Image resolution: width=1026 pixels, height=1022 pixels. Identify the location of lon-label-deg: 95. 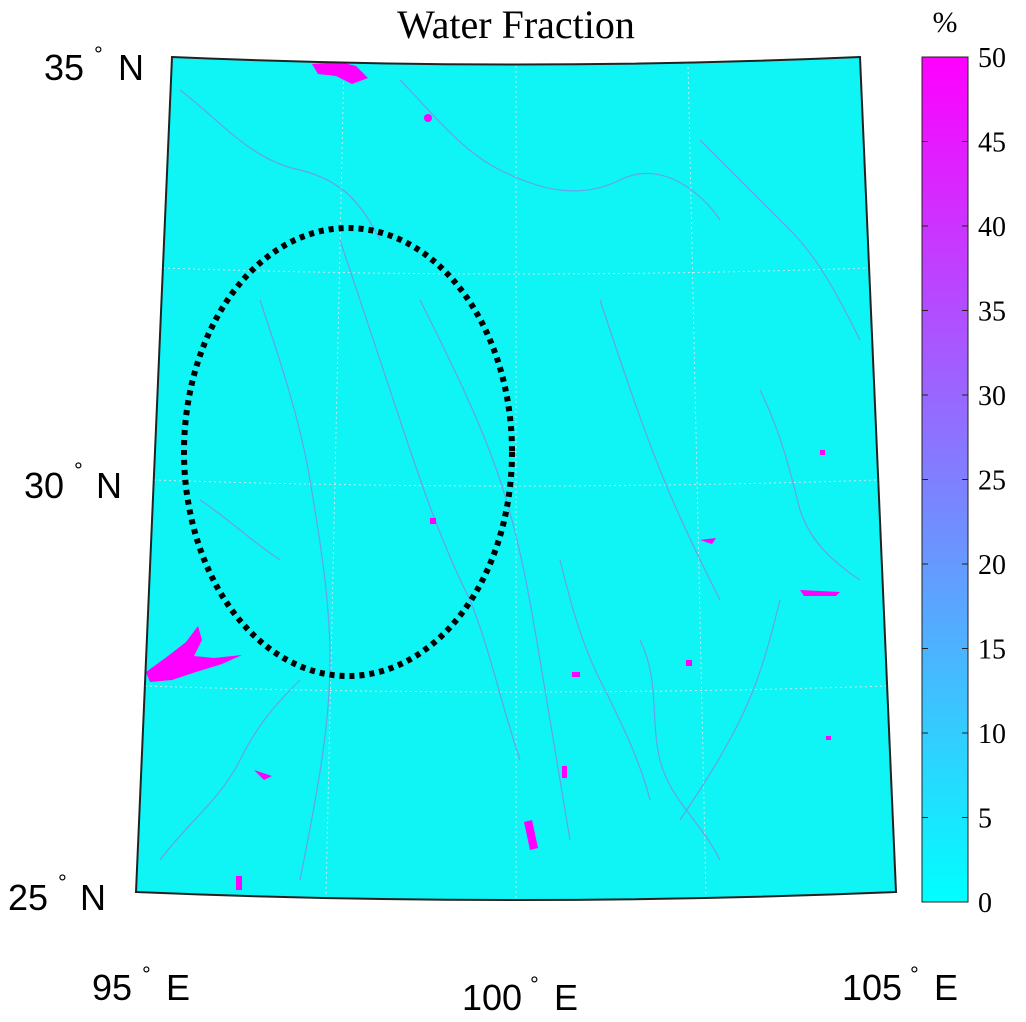
(112, 987).